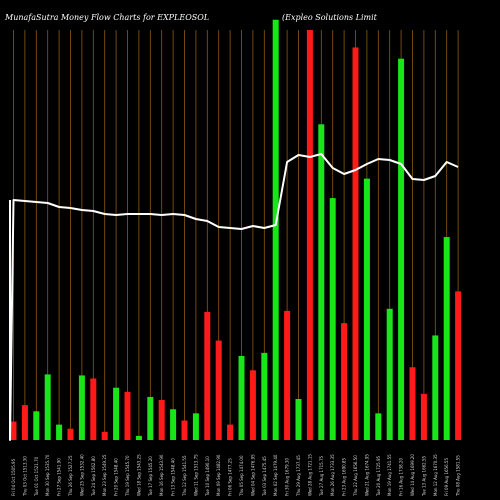 The image size is (500, 500). What do you see at coordinates (298, 476) in the screenshot?
I see `x-tick-label: Thu 29 Aug 1737.45` at bounding box center [298, 476].